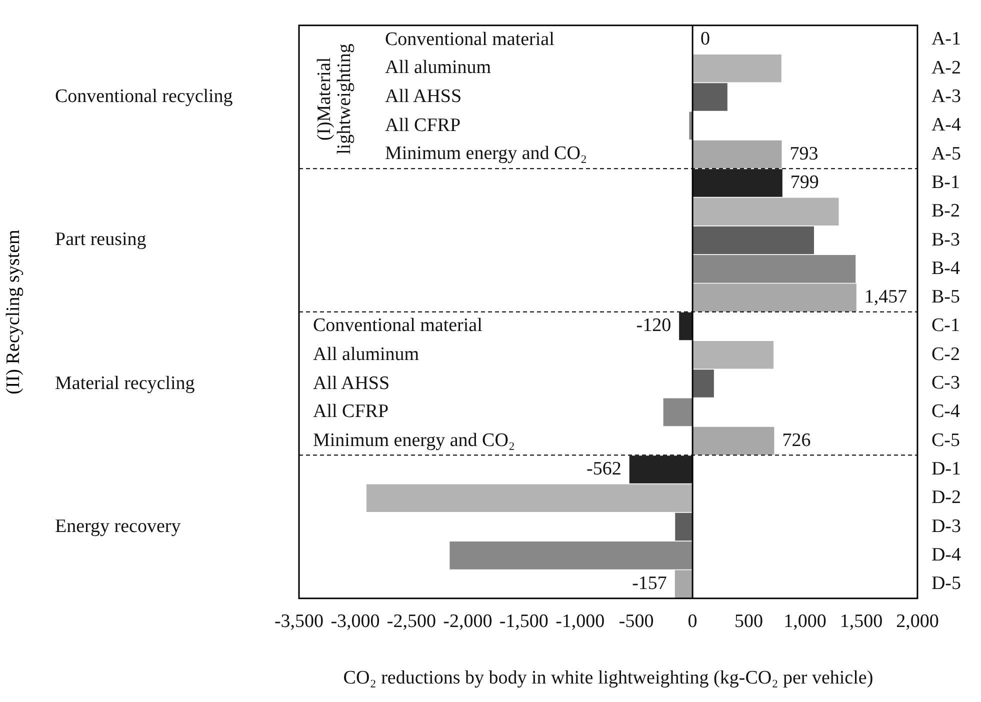 The height and width of the screenshot is (702, 981). I want to click on y-tick-label: D-2, so click(946, 497).